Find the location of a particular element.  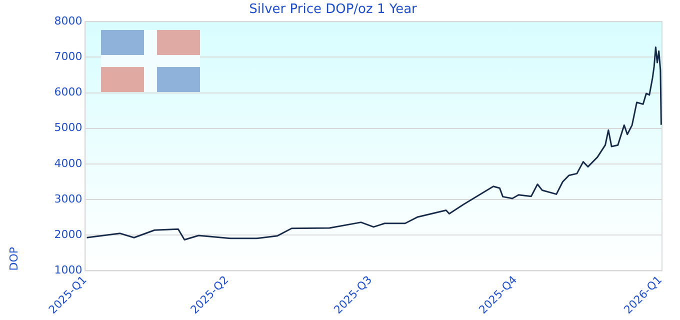

y-tick-label: 7000 is located at coordinates (68, 57).